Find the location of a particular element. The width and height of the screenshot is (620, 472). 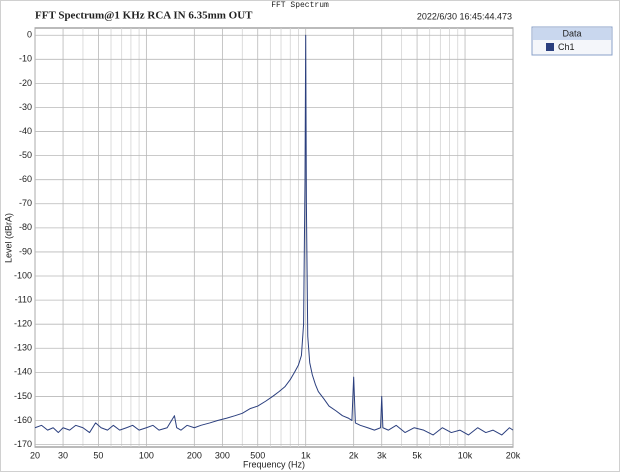

y-tick-label: -90 is located at coordinates (25, 251).